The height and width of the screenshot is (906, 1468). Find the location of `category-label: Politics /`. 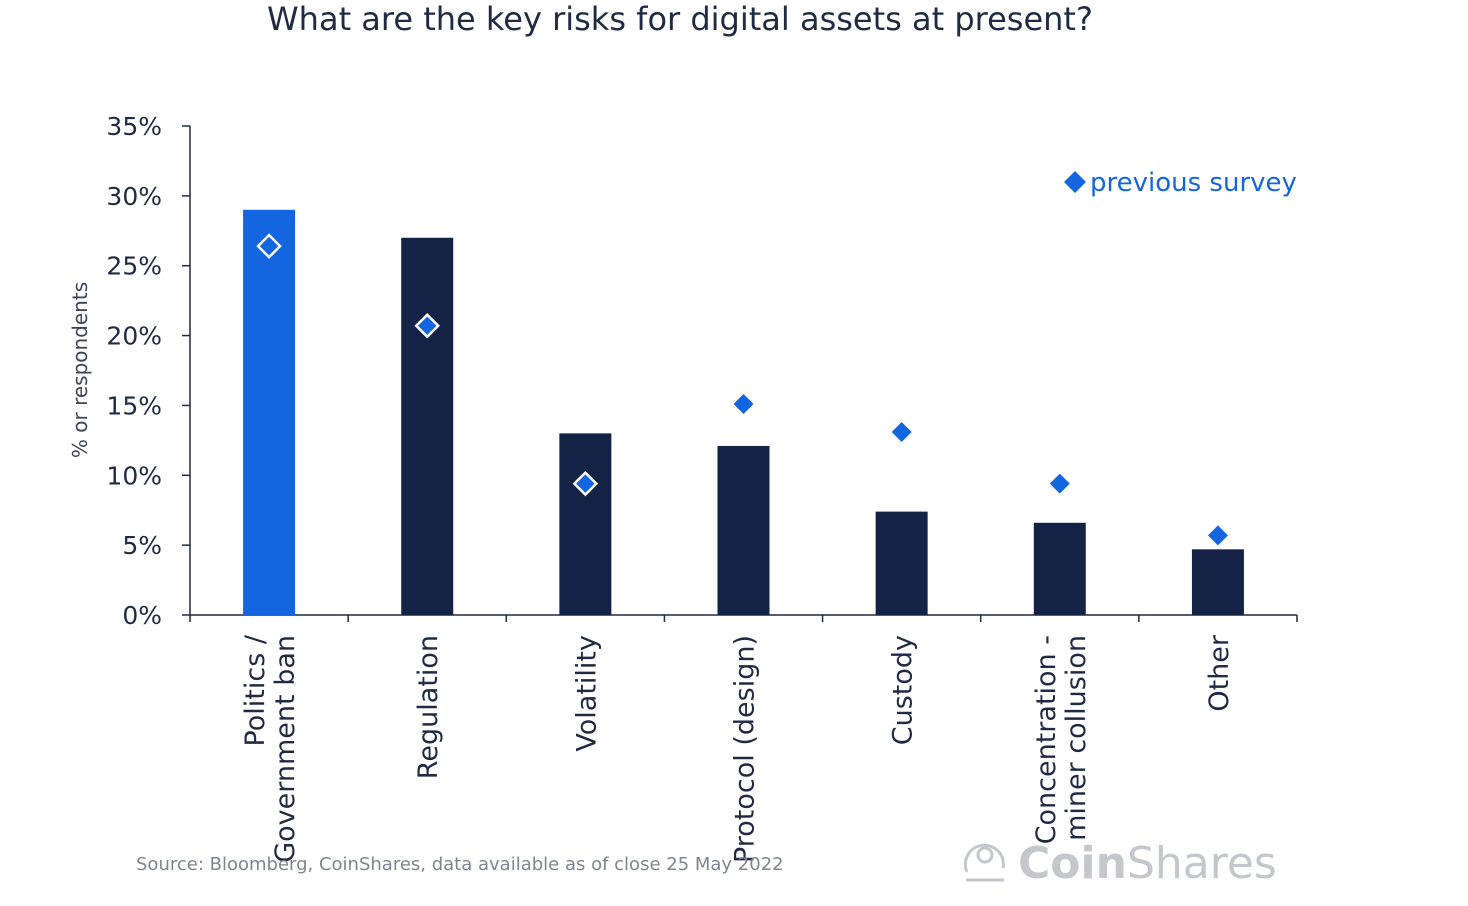

category-label: Politics / is located at coordinates (255, 690).